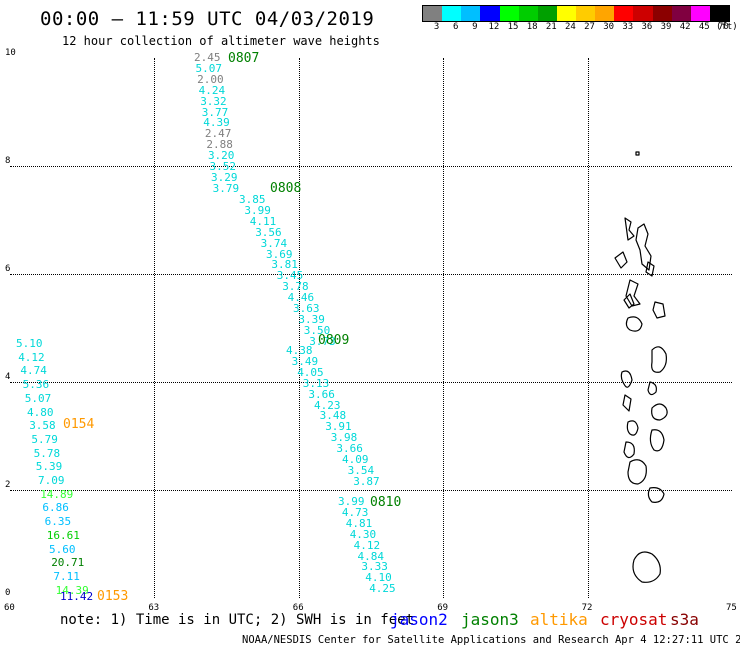  Describe the element at coordinates (216, 123) in the screenshot. I see `wave-height-value: 4.39` at that location.